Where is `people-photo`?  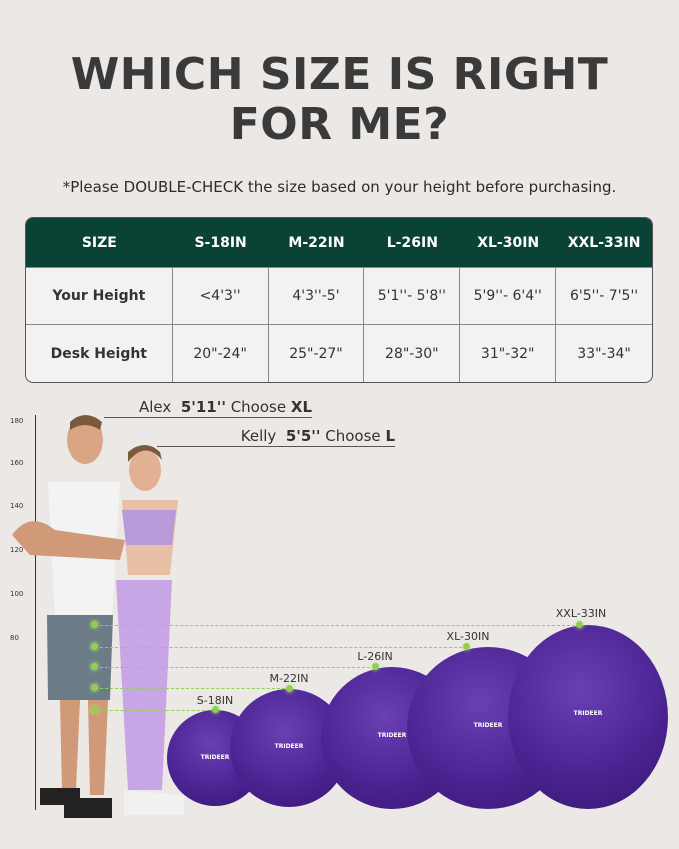 people-photo is located at coordinates (98, 616).